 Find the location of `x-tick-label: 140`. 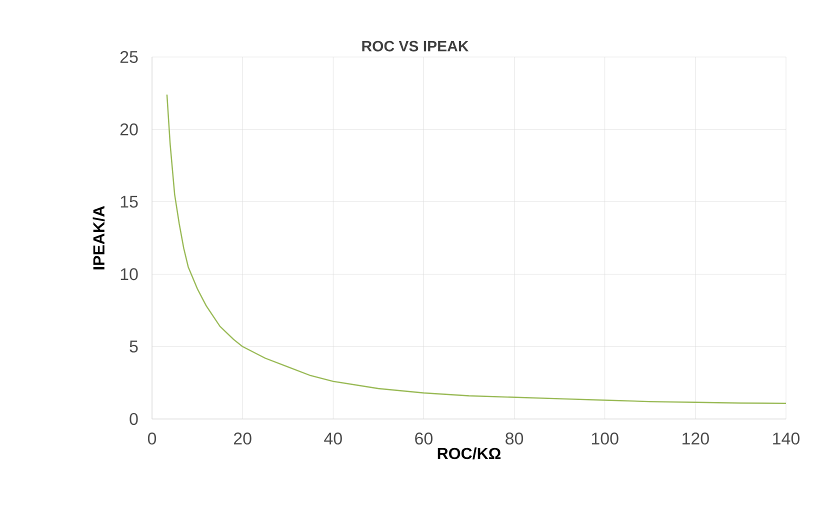

x-tick-label: 140 is located at coordinates (786, 438).